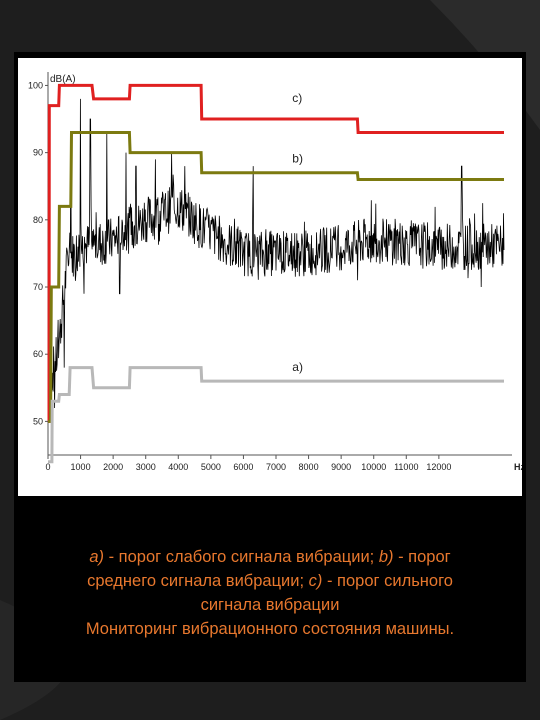  Describe the element at coordinates (387, 581) in the screenshot. I see `caption-text-c: - порог сильного` at that location.